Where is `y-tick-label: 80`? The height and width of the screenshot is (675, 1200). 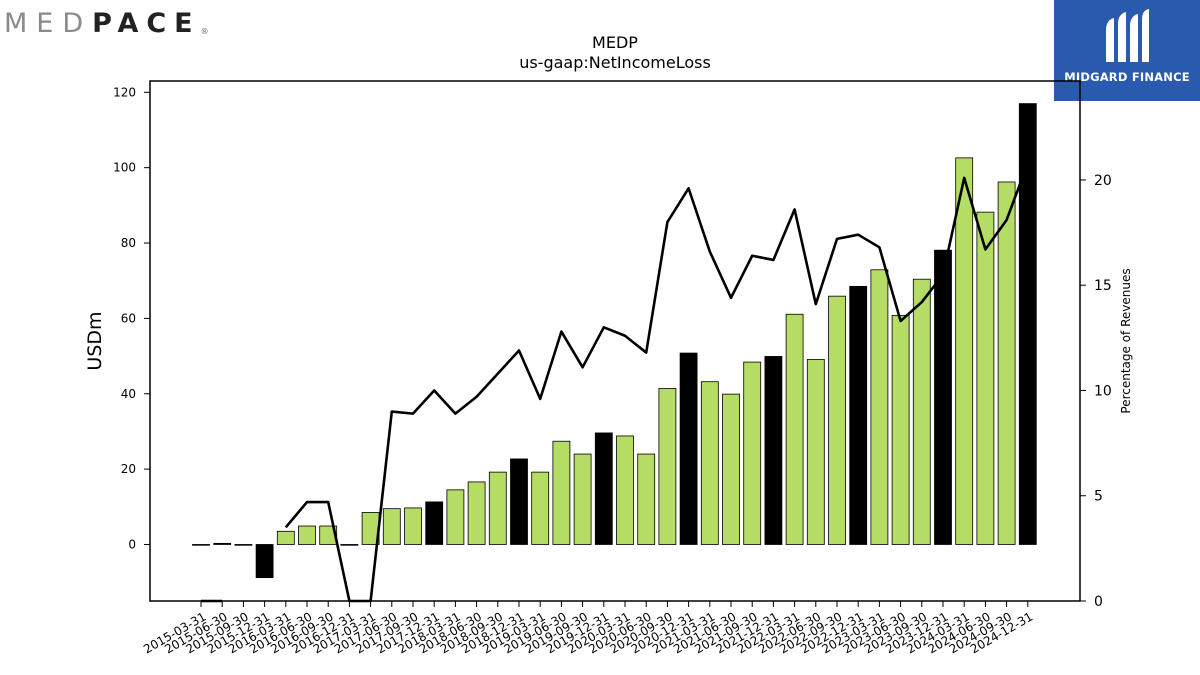
y-tick-label: 80 is located at coordinates (128, 243).